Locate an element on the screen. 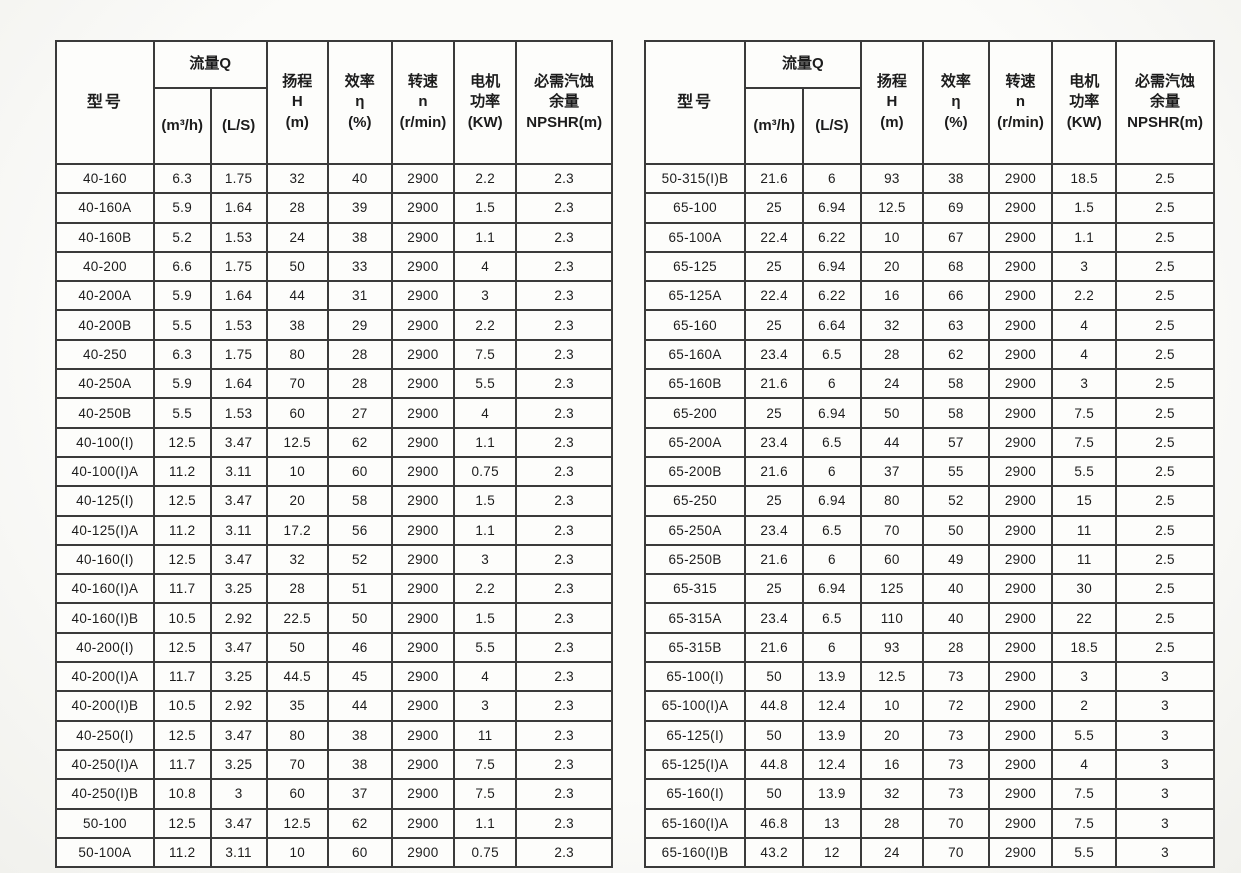 This screenshot has width=1241, height=873. value-cell: 1.1 is located at coordinates (485, 442).